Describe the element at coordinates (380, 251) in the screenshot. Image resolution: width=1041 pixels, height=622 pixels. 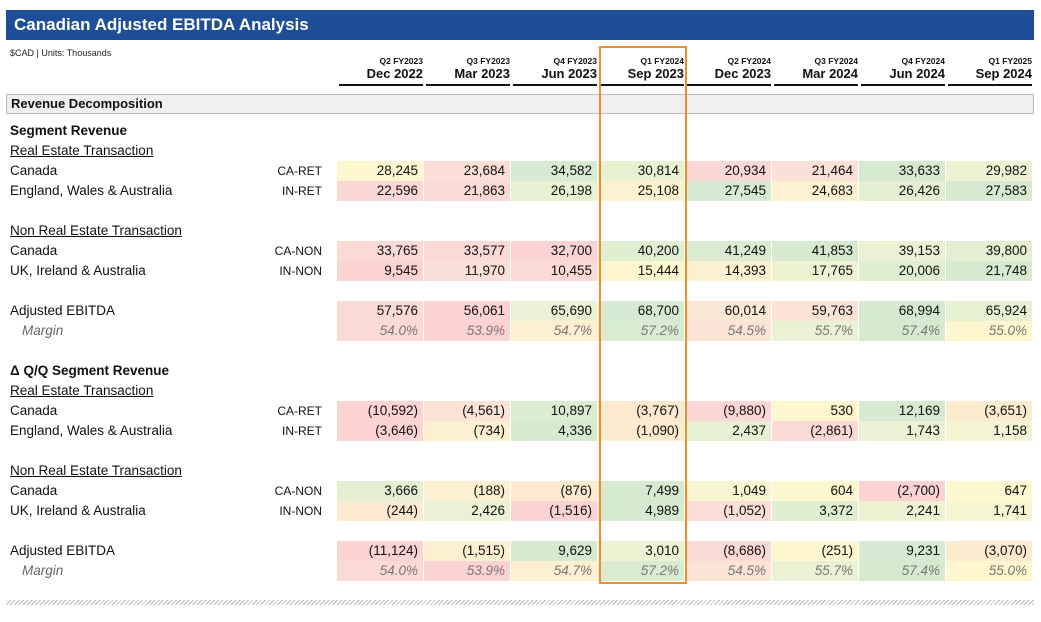
I see `table-cell: 33,765` at that location.